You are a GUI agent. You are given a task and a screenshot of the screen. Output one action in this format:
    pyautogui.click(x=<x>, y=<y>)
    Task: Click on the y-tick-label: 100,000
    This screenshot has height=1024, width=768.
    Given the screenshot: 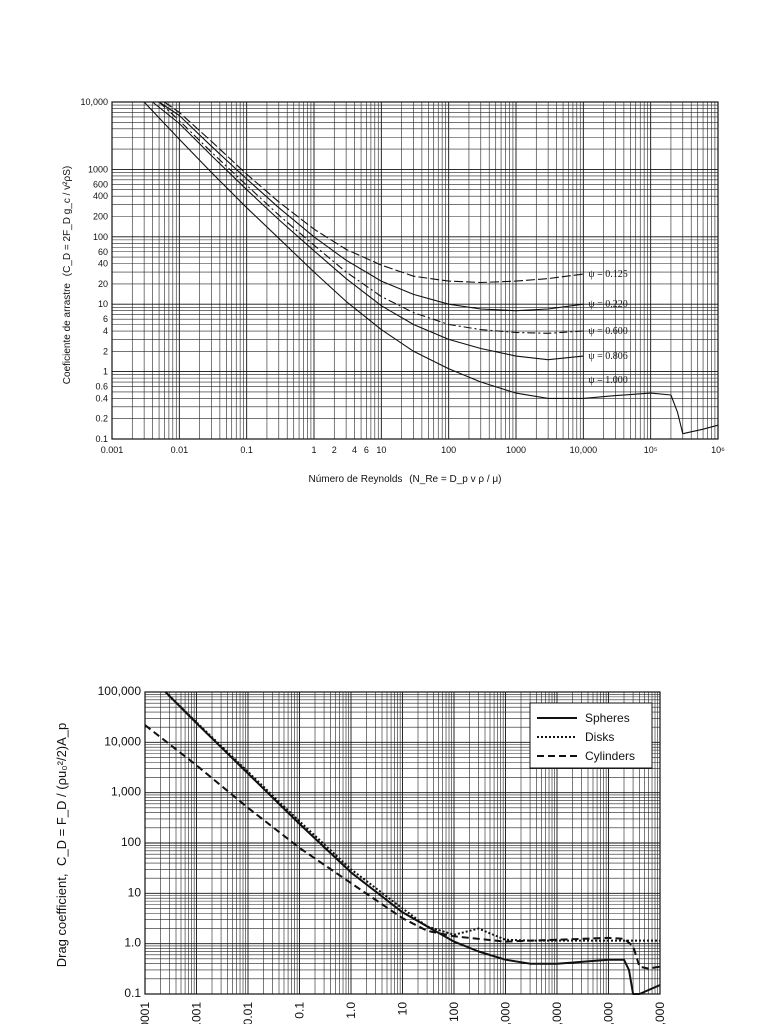 What is the action you would take?
    pyautogui.click(x=120, y=691)
    